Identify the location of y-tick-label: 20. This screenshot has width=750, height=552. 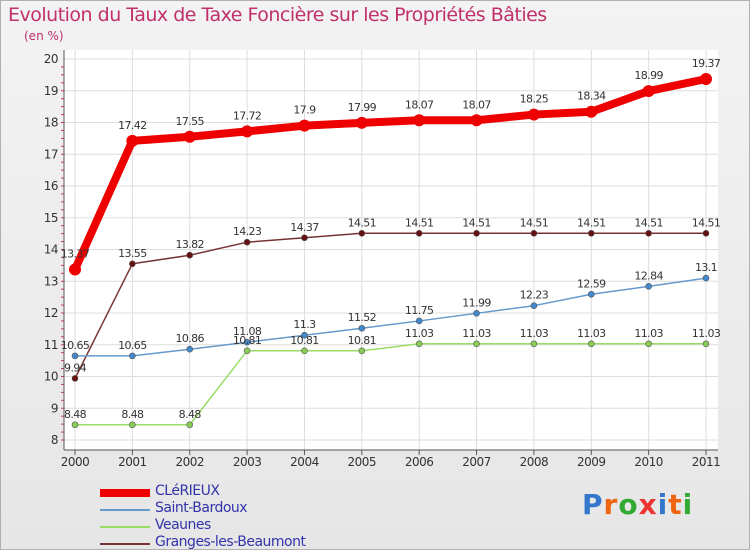
(51, 59).